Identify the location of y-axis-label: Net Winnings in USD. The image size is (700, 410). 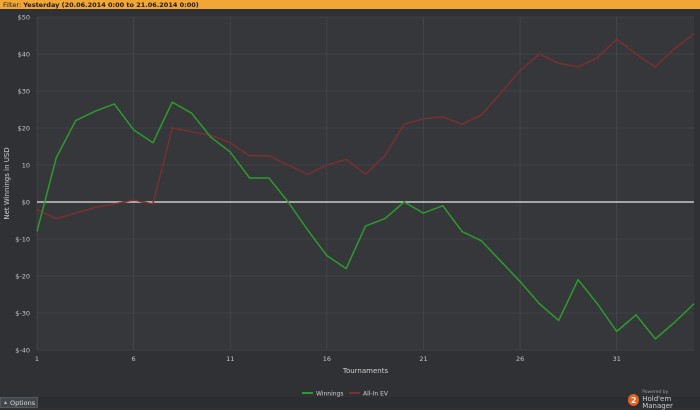
(7, 183).